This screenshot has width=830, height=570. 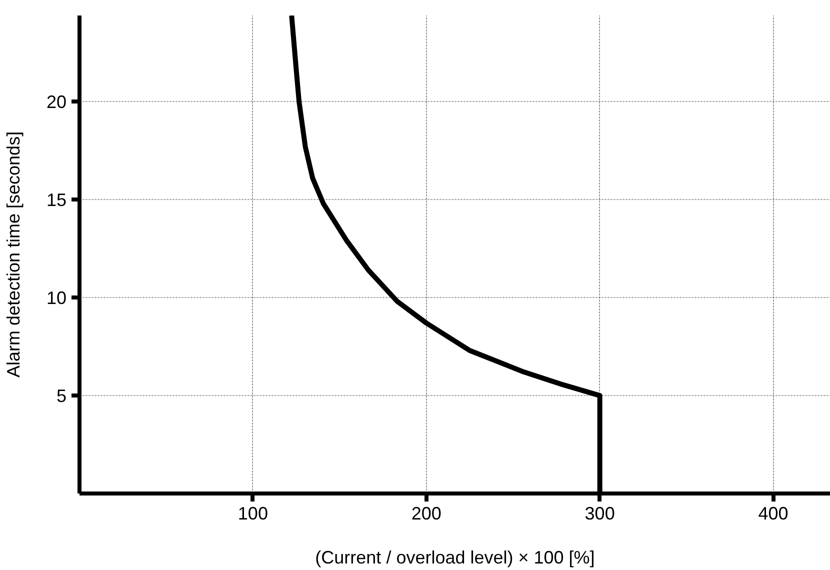 I want to click on x-axis-title: (Current / overload level) × 100 [%], so click(x=455, y=558).